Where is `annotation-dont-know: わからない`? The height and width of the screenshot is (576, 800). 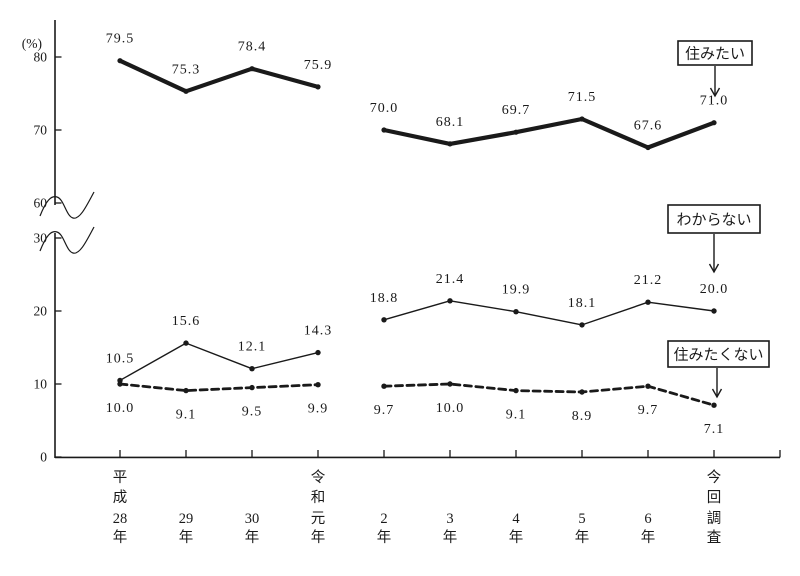 annotation-dont-know: わからない is located at coordinates (714, 239).